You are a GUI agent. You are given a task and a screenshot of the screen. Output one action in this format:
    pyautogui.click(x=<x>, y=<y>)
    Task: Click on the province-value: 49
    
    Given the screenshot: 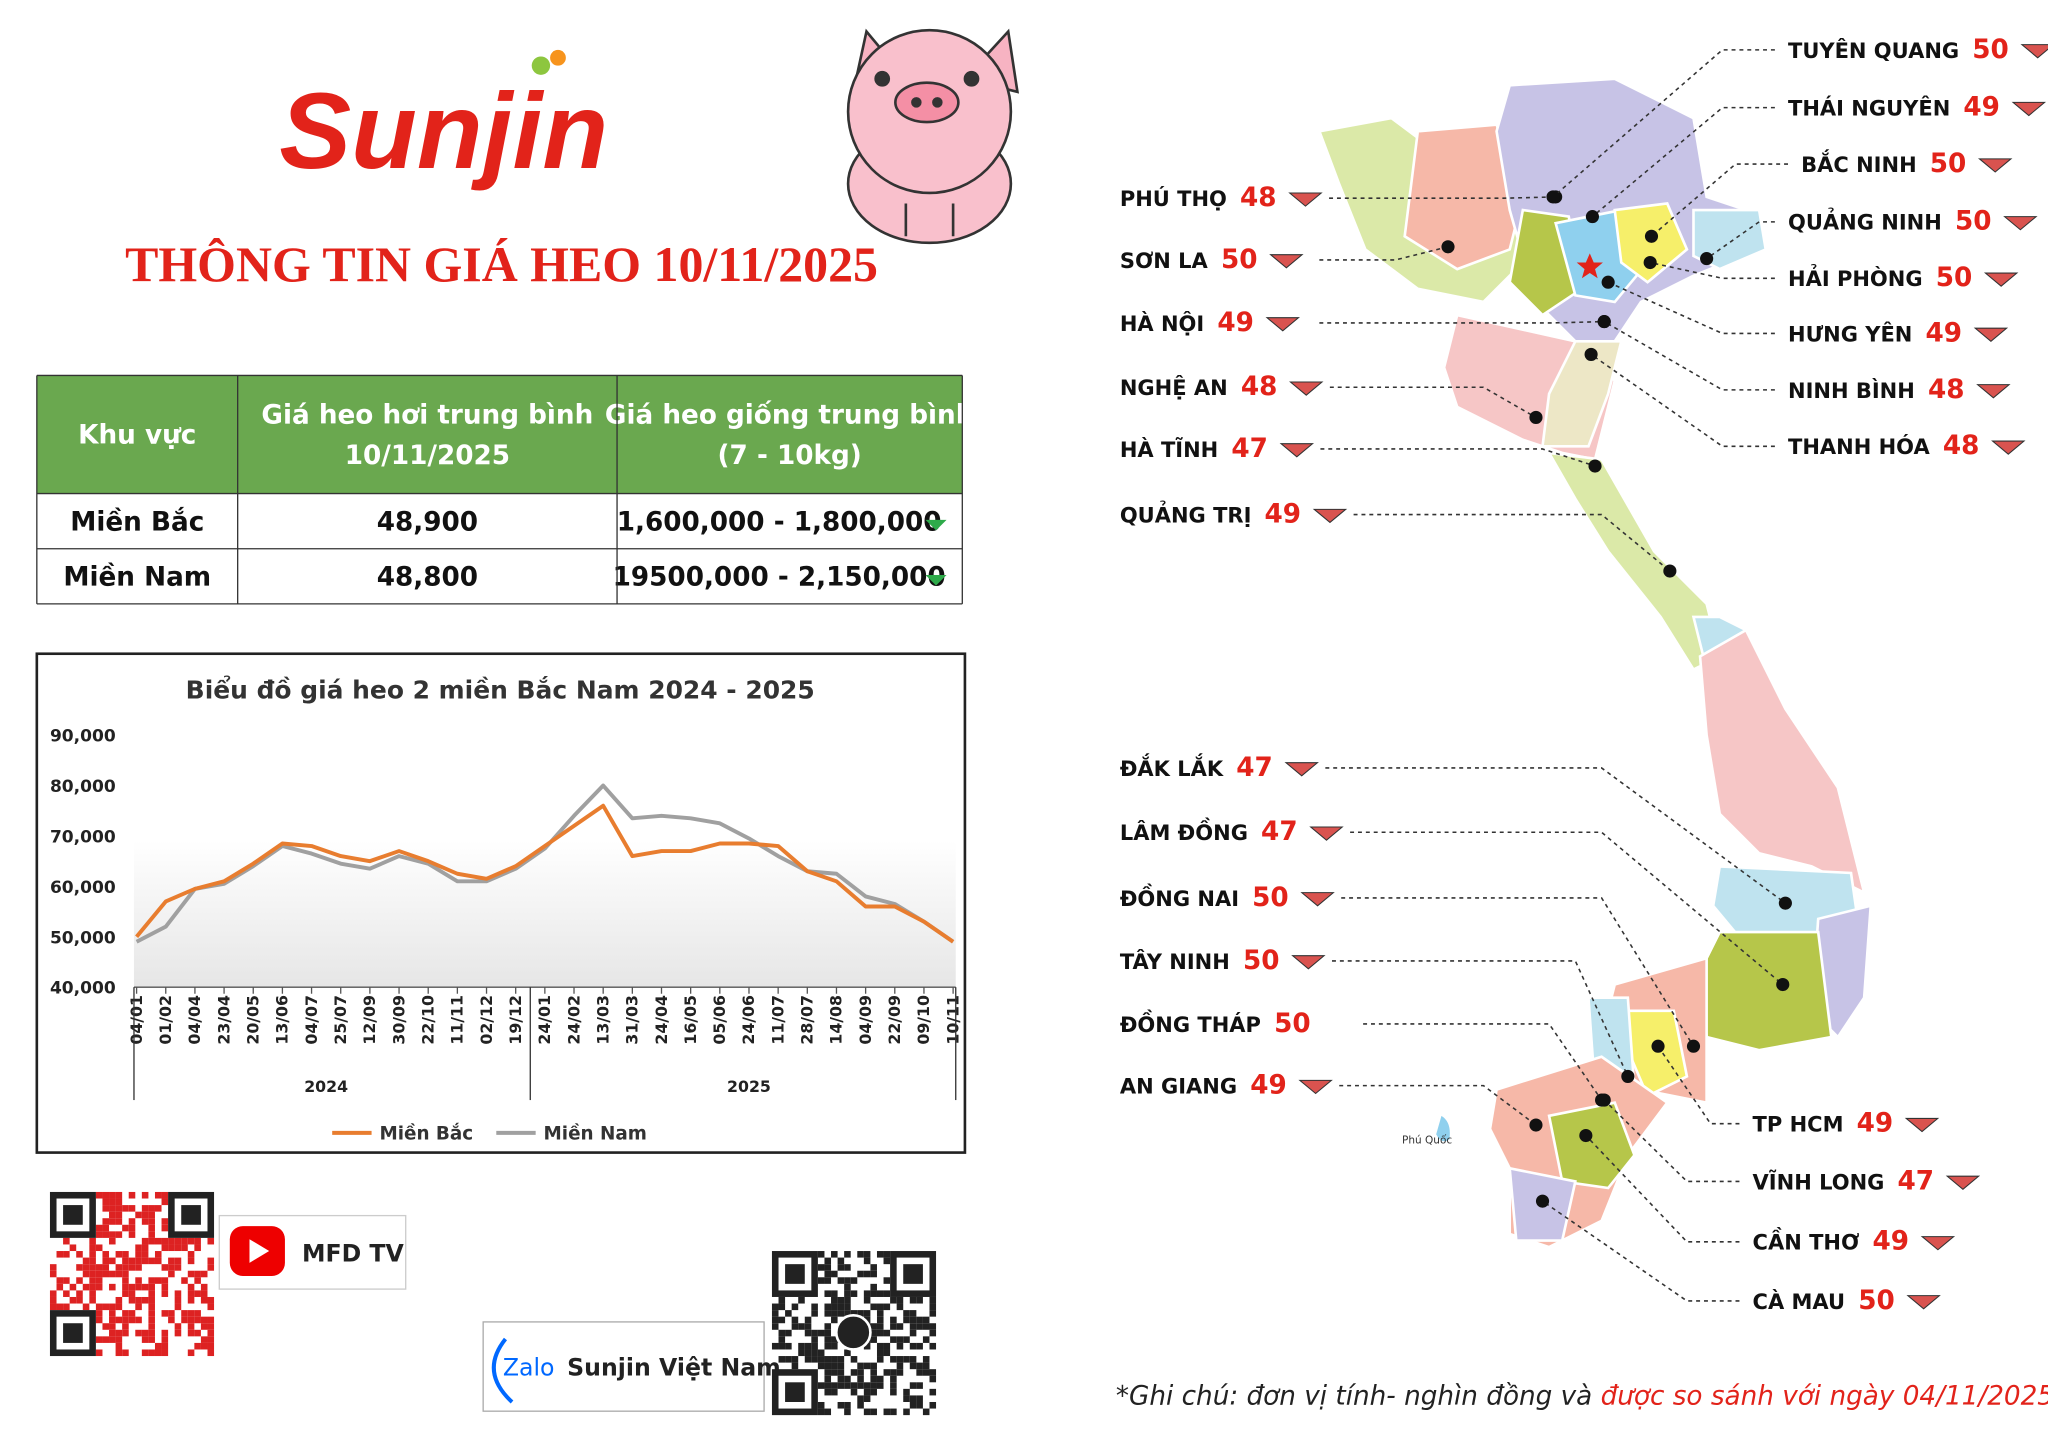 What is the action you would take?
    pyautogui.click(x=1981, y=108)
    